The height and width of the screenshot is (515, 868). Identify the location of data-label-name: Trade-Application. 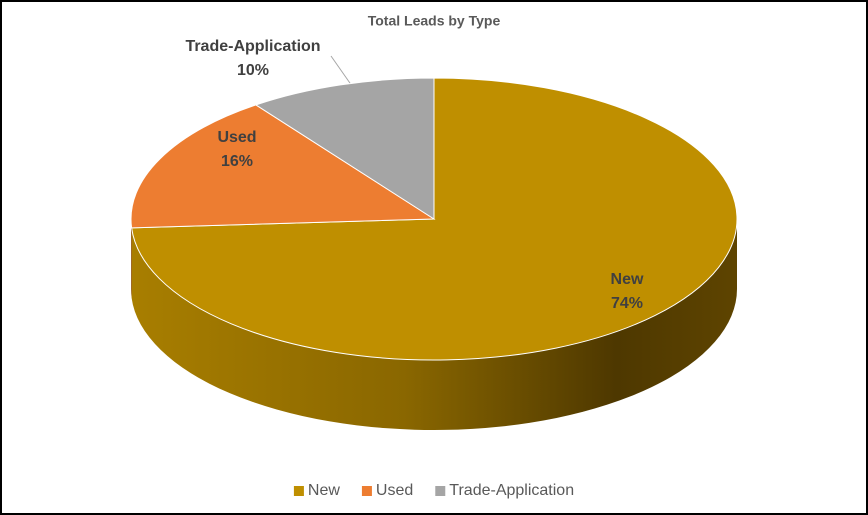
(252, 46).